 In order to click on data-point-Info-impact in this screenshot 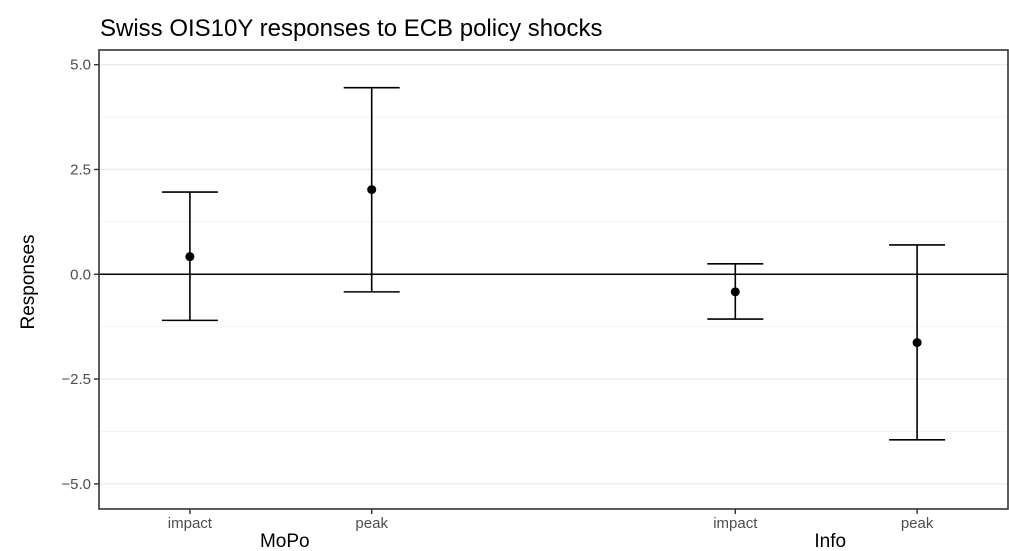, I will do `click(735, 292)`.